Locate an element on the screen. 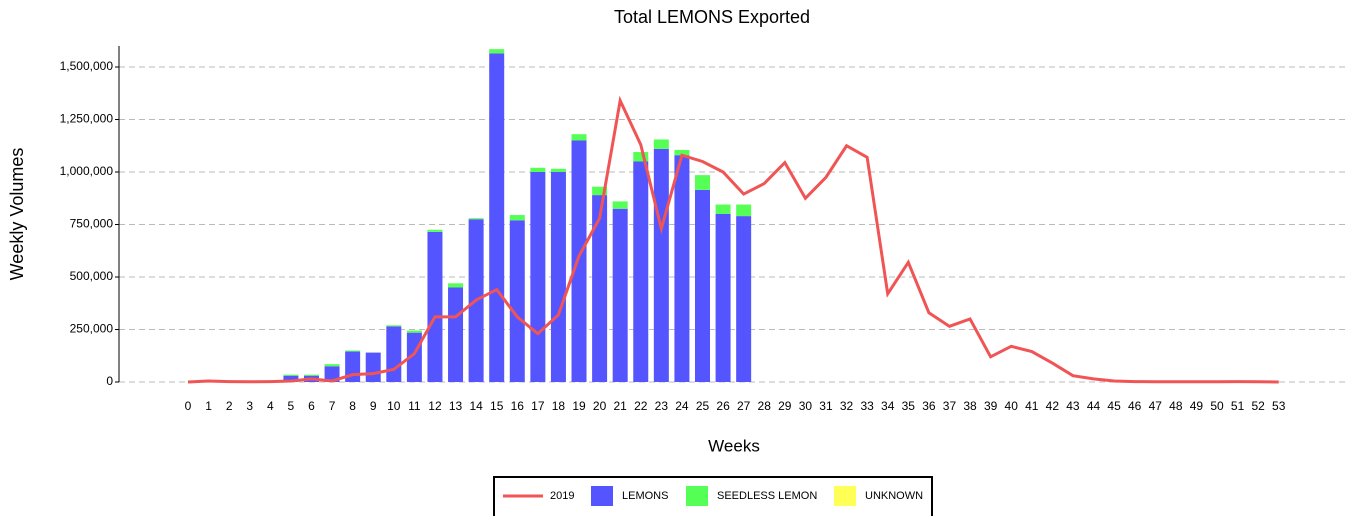 The height and width of the screenshot is (516, 1348). x-tick-label: 15 is located at coordinates (497, 406).